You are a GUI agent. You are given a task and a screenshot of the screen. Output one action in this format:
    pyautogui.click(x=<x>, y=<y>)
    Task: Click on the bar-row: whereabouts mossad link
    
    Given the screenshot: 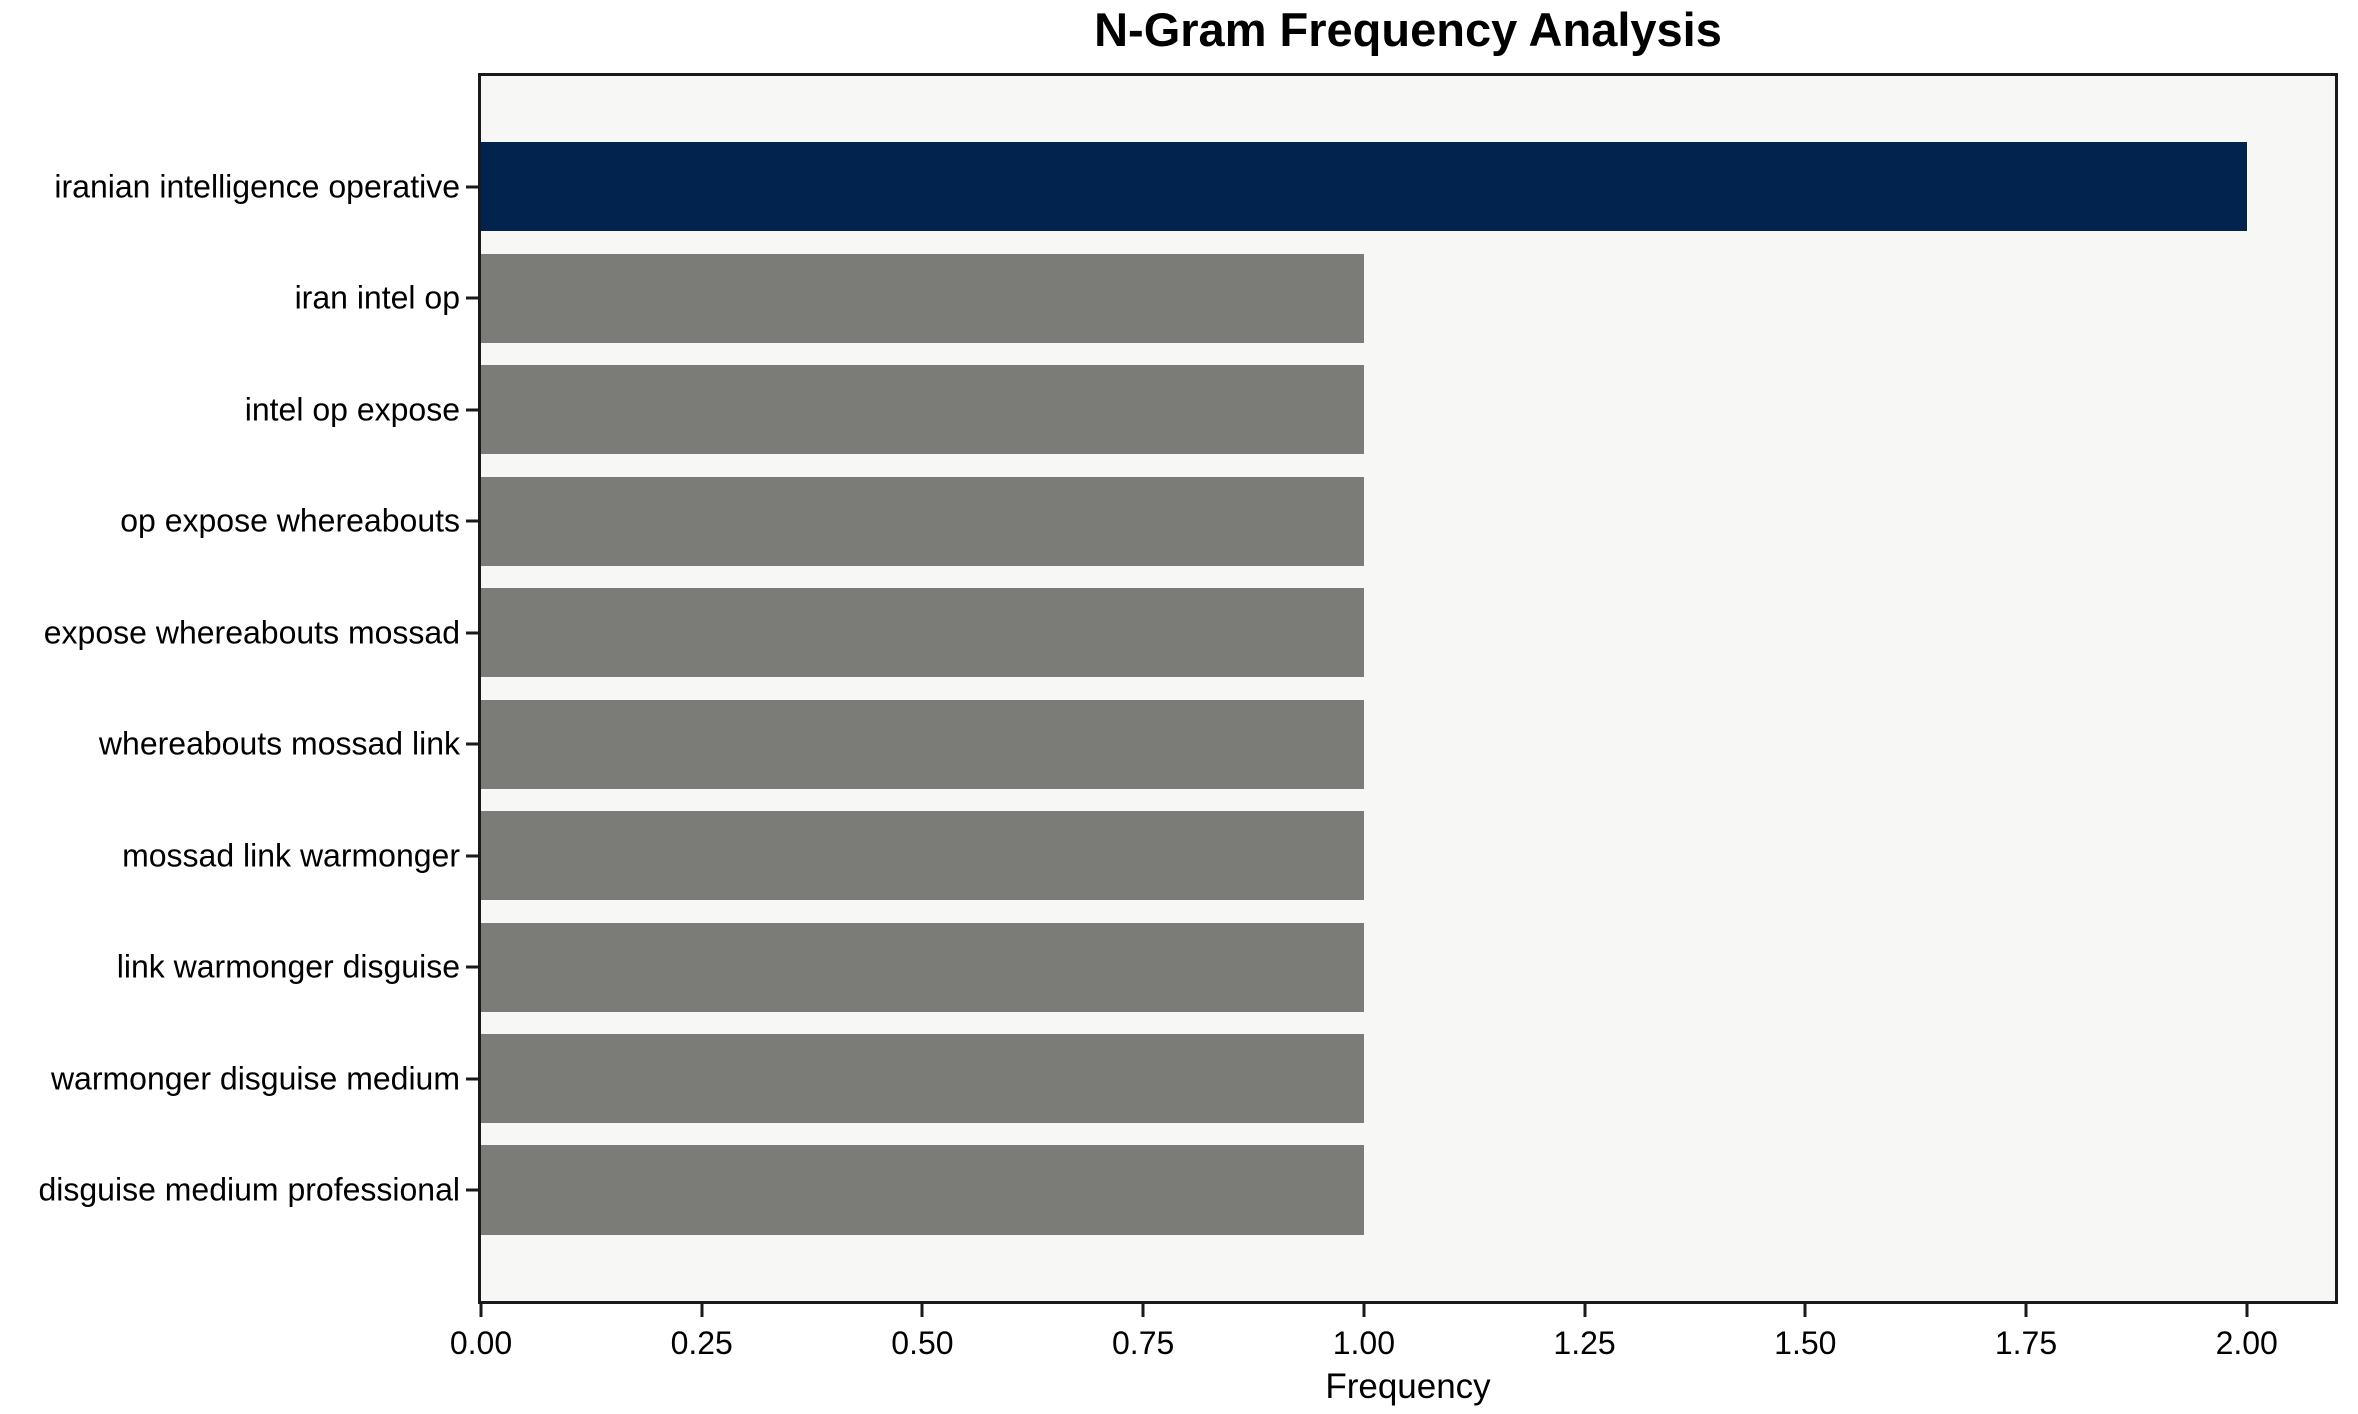 What is the action you would take?
    pyautogui.click(x=1217, y=743)
    